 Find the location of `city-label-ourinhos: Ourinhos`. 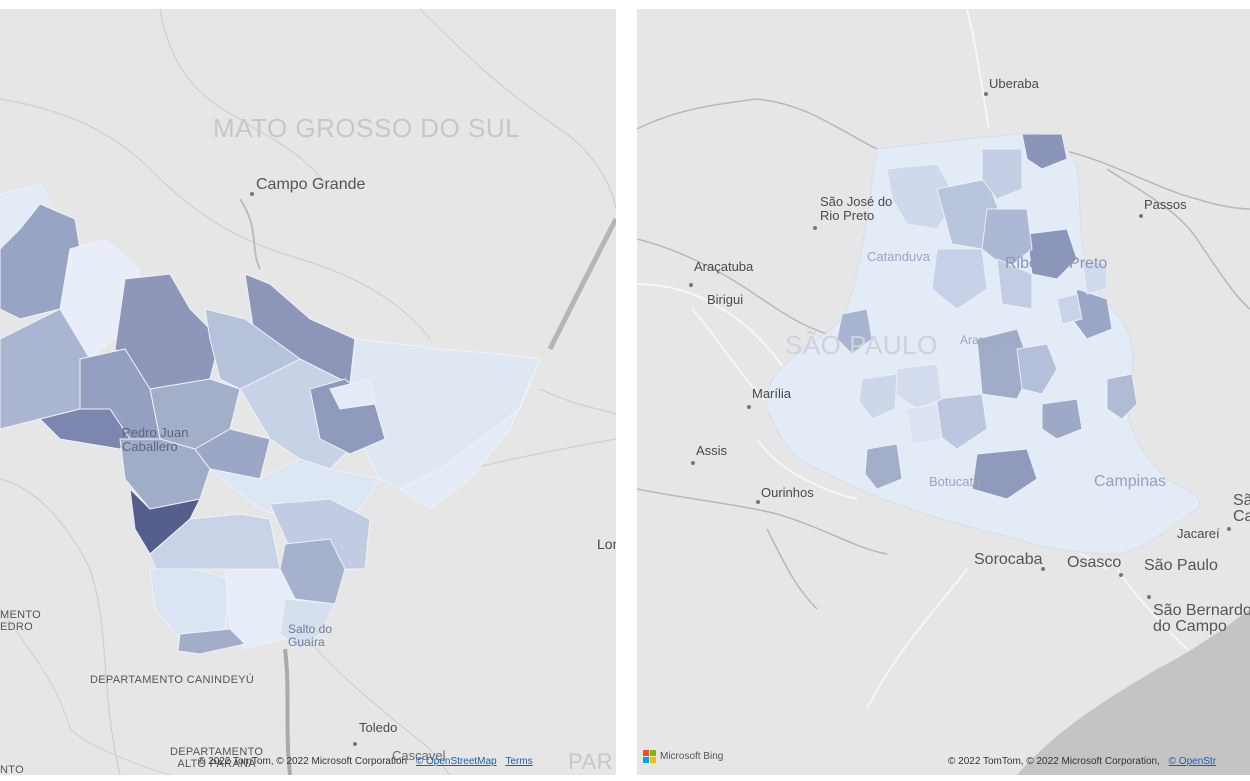

city-label-ourinhos: Ourinhos is located at coordinates (787, 492).